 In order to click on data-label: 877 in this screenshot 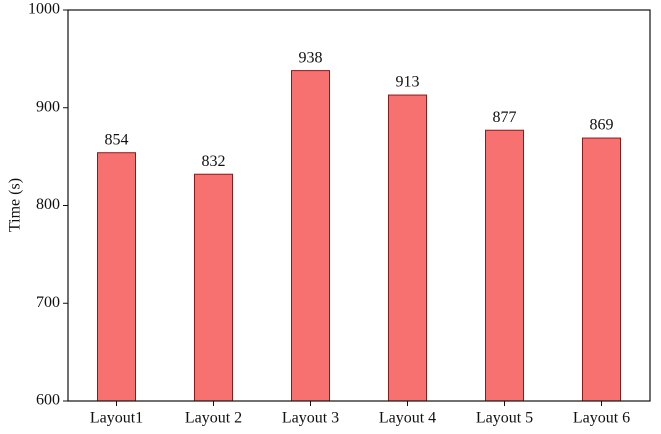, I will do `click(505, 117)`.